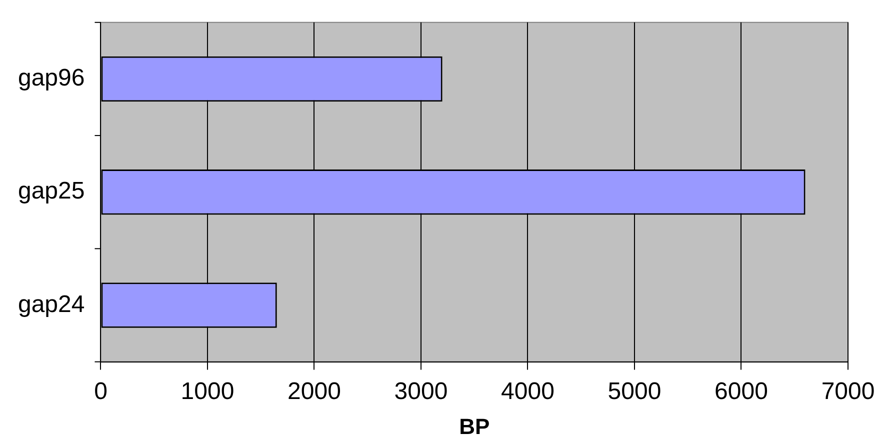 The height and width of the screenshot is (441, 893). I want to click on x-tick-label: 2000, so click(314, 391).